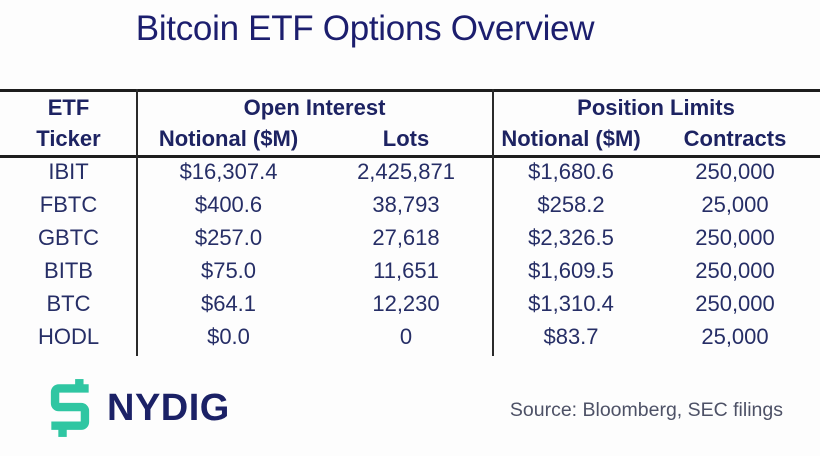 Image resolution: width=820 pixels, height=456 pixels. What do you see at coordinates (571, 171) in the screenshot?
I see `table-cell-pl-notional: $1,680.6` at bounding box center [571, 171].